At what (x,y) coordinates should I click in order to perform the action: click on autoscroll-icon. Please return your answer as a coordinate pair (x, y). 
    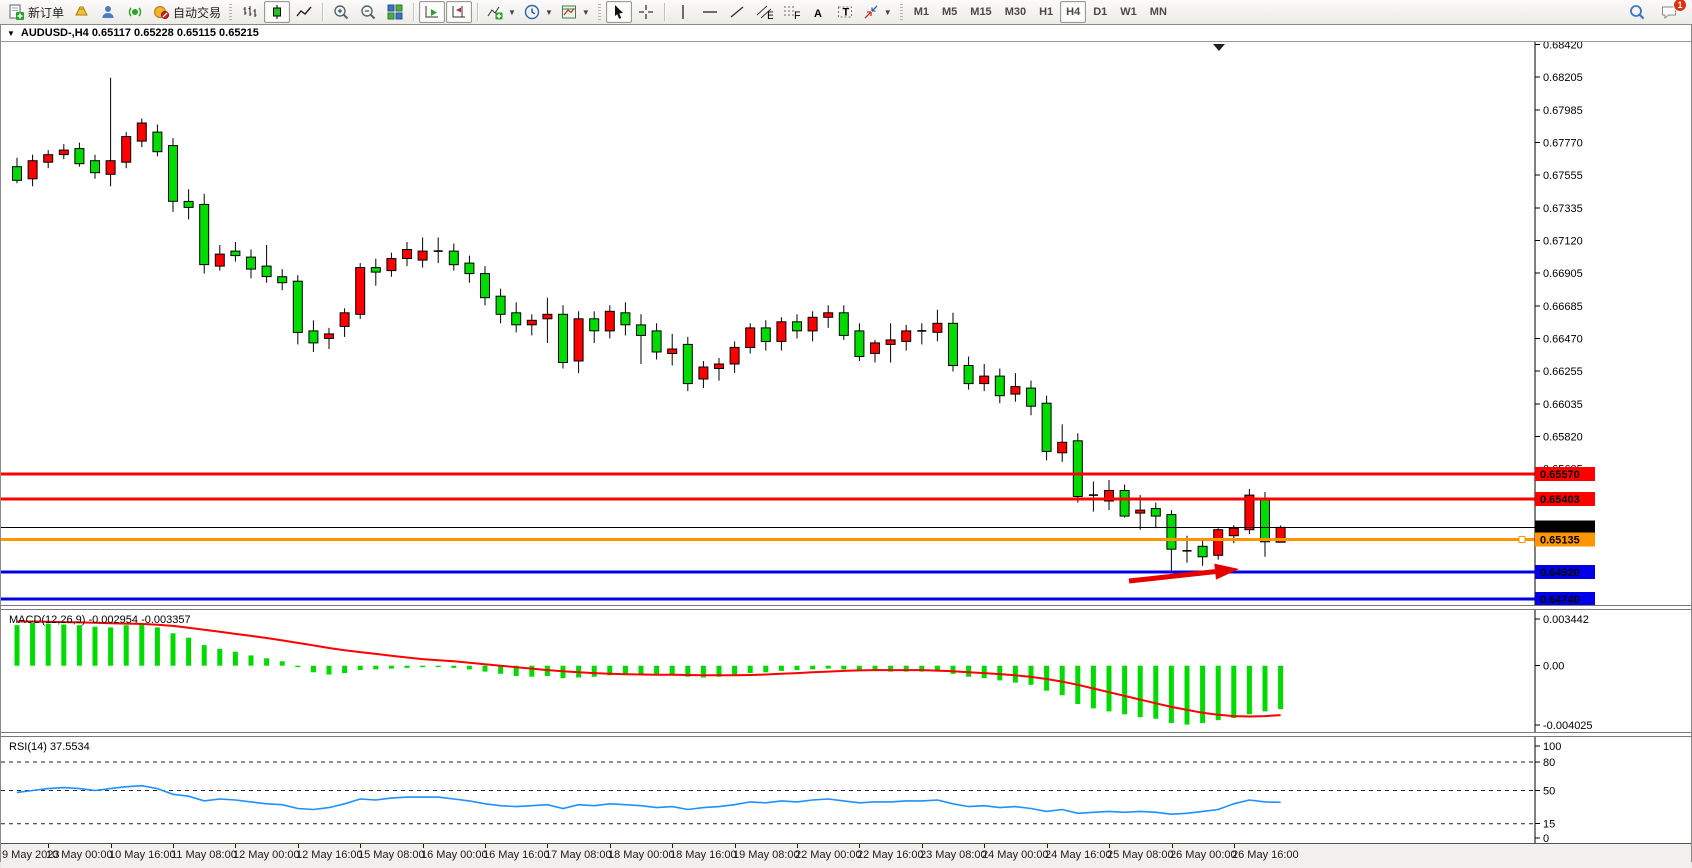
    Looking at the image, I should click on (432, 12).